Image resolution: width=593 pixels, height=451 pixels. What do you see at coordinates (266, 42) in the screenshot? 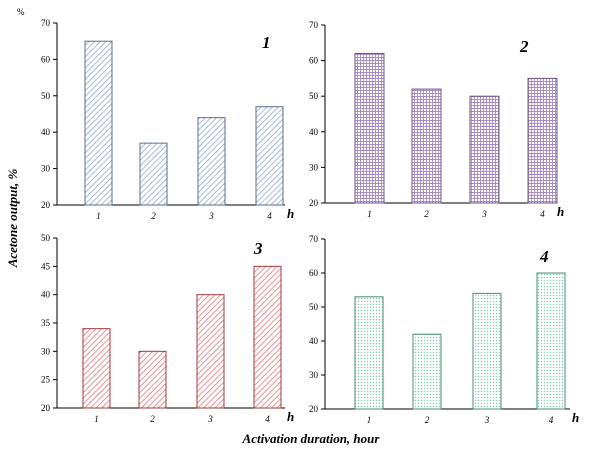
I see `panel-number: 1` at bounding box center [266, 42].